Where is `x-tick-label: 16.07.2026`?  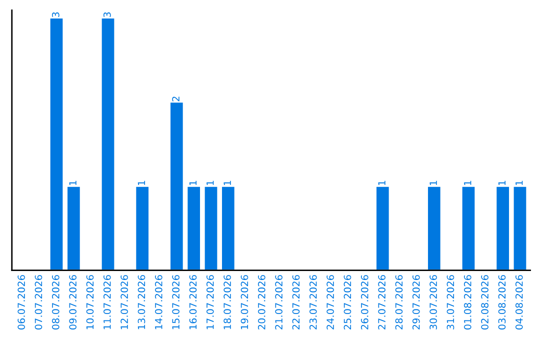 x-tick-label: 16.07.2026 is located at coordinates (193, 302).